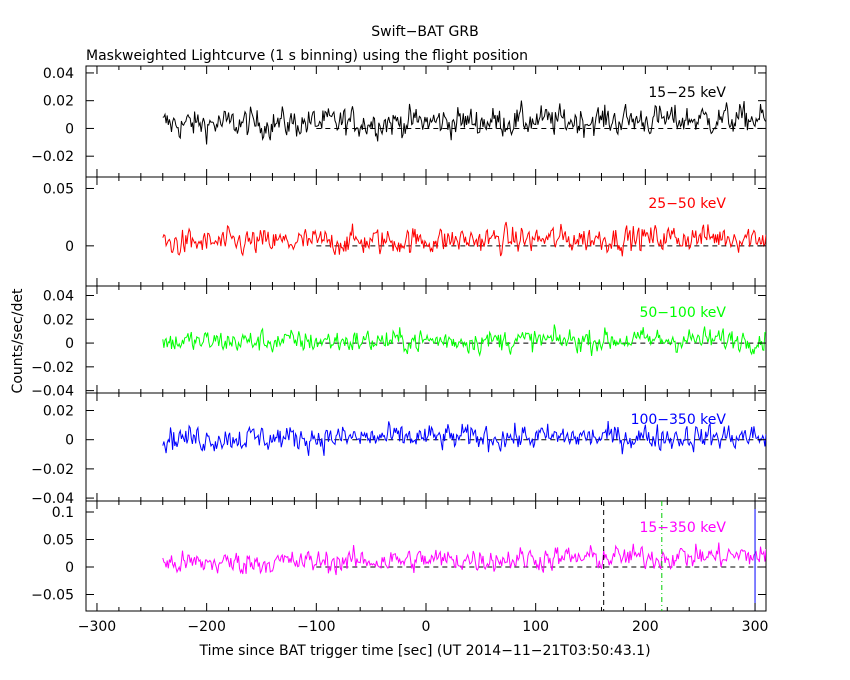 This screenshot has width=850, height=680. Describe the element at coordinates (755, 627) in the screenshot. I see `x-tick-label: 300` at that location.